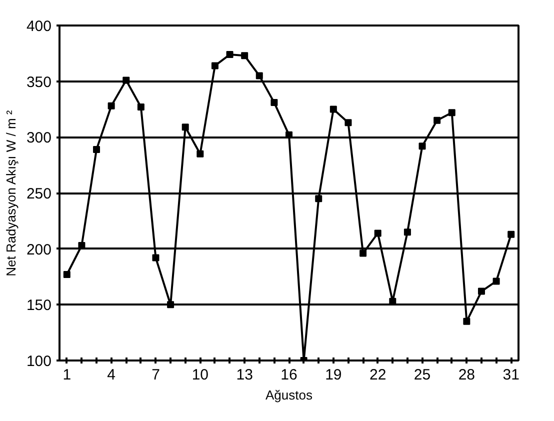 The width and height of the screenshot is (554, 421). I want to click on x-tick-label: 1, so click(67, 375).